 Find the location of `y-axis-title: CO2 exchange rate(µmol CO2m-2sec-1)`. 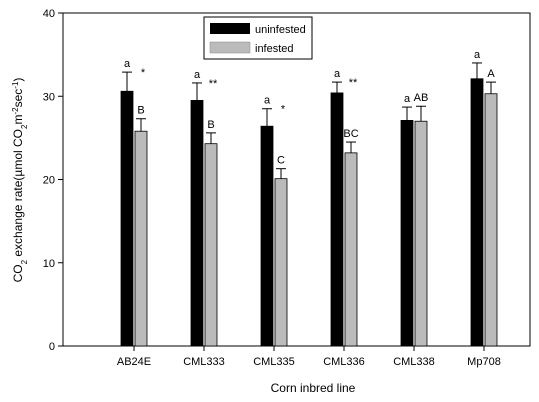

y-axis-title: CO2 exchange rate(µmol CO2m-2sec-1) is located at coordinates (20, 180).